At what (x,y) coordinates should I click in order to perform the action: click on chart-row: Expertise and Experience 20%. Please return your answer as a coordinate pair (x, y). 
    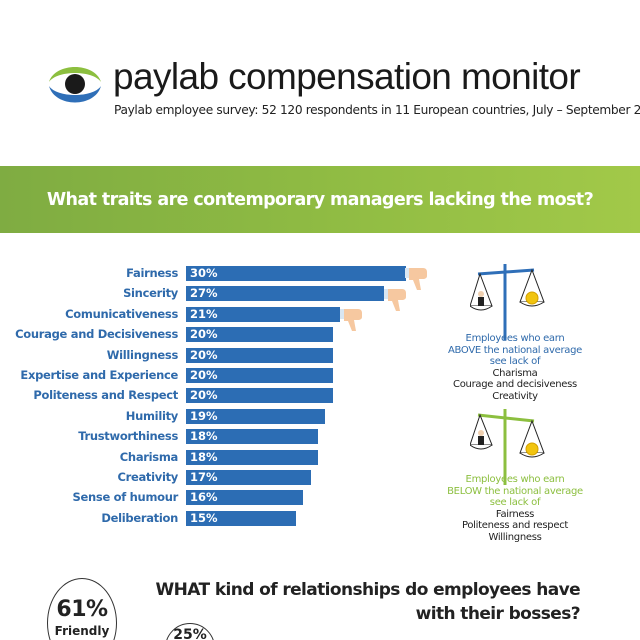
    Looking at the image, I should click on (220, 375).